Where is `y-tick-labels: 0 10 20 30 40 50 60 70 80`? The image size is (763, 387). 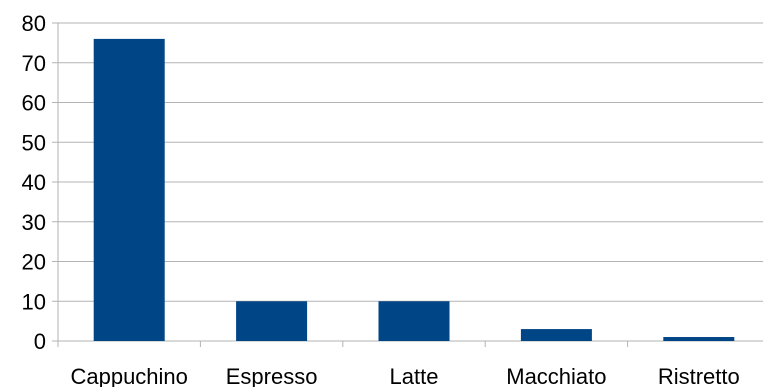 y-tick-labels: 0 10 20 30 40 50 60 70 80 is located at coordinates (34, 182).